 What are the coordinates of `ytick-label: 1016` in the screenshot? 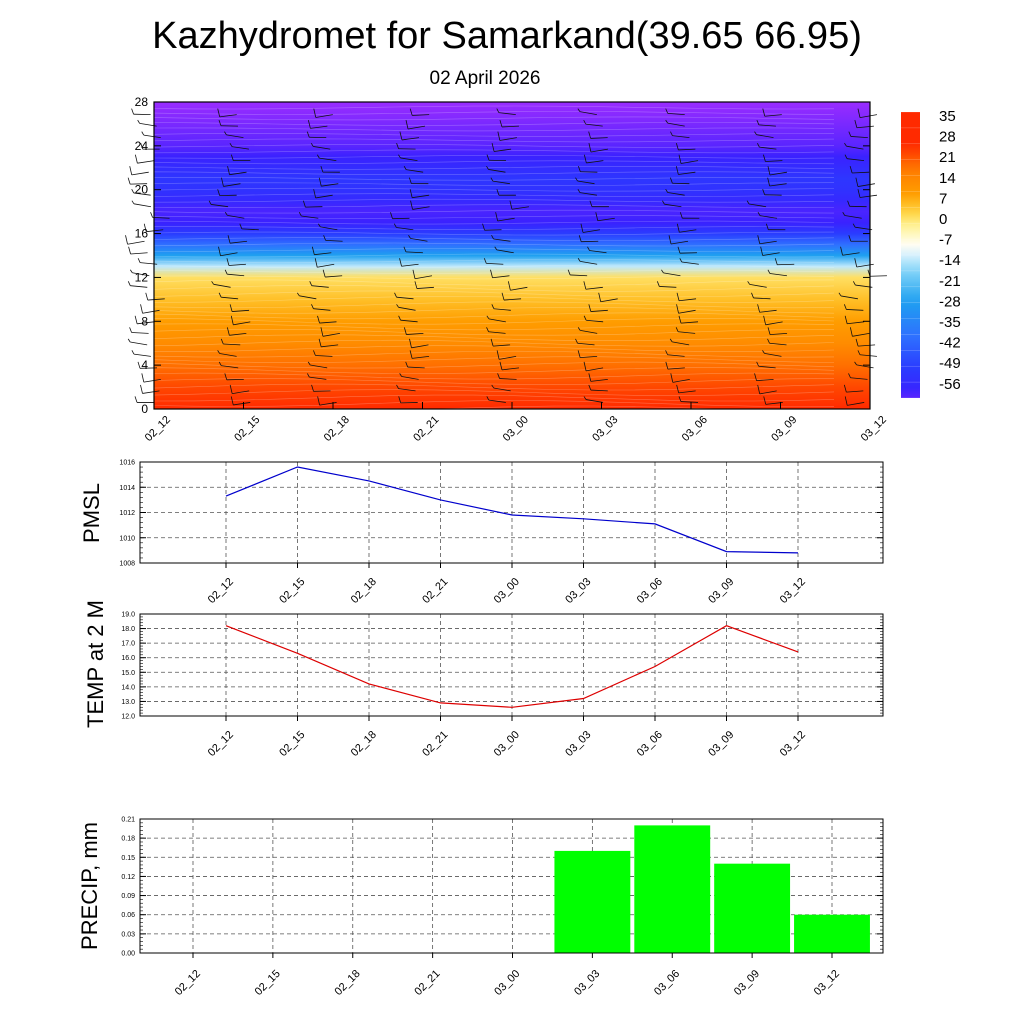 It's located at (127, 463).